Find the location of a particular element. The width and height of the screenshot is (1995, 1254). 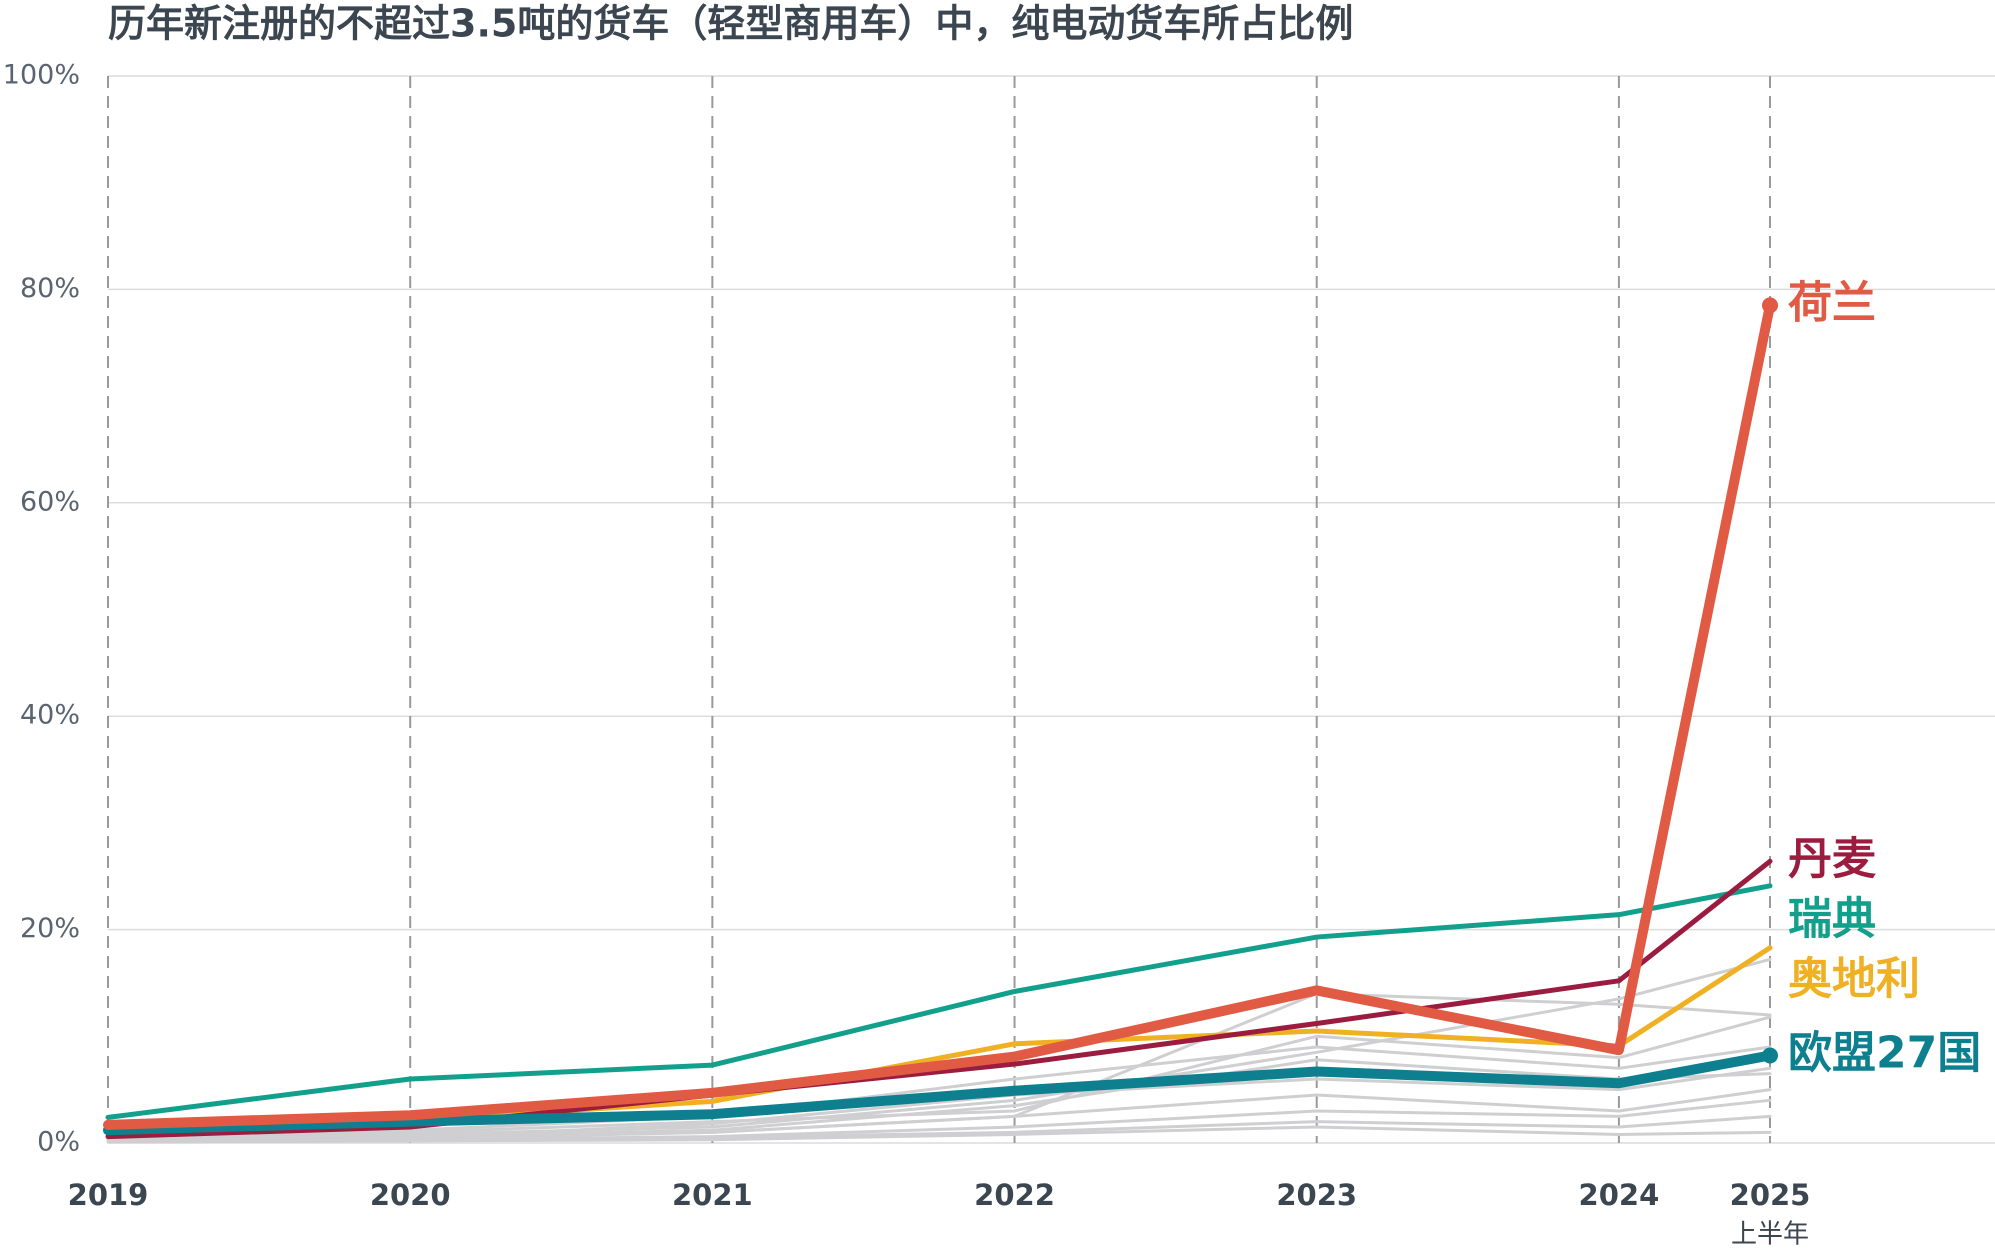

y-tick-label: 40% is located at coordinates (50, 715).